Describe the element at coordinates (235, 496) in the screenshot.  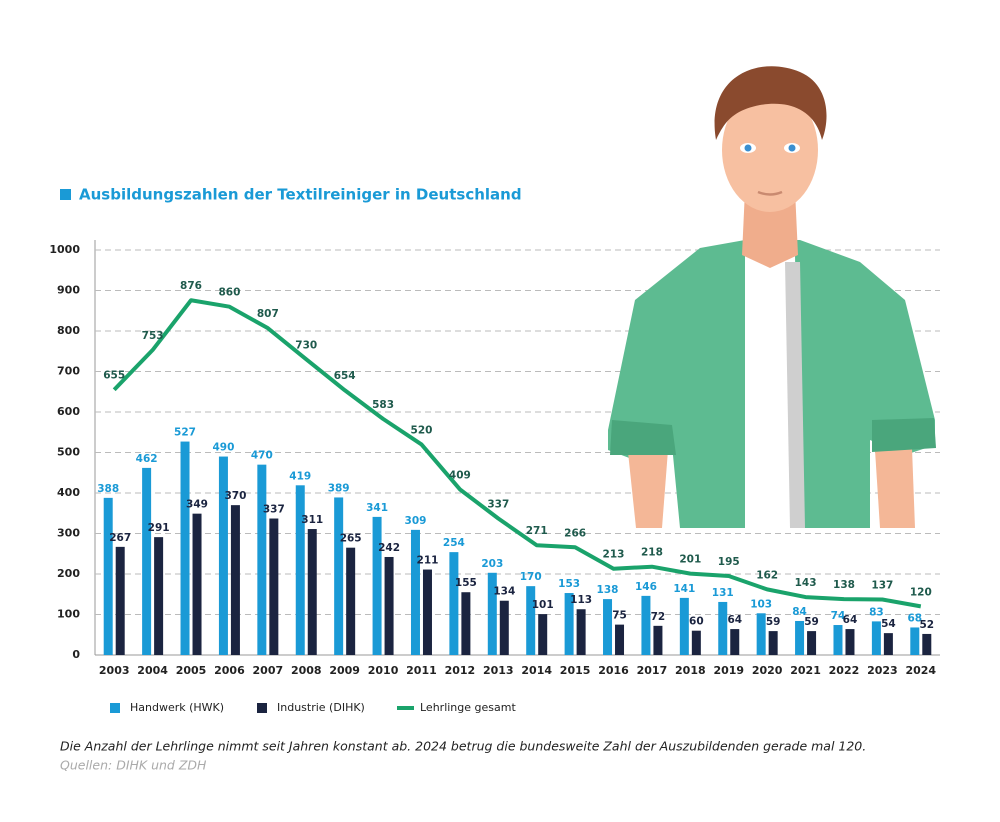
I see `data-label: 370` at that location.